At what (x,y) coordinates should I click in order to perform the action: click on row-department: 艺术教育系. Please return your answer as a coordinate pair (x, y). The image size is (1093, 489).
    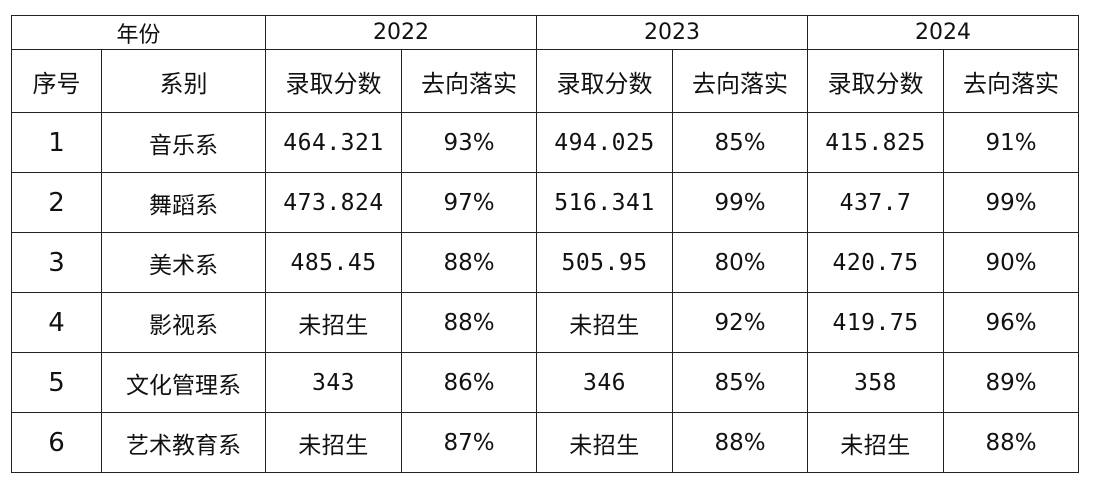
    Looking at the image, I should click on (183, 442).